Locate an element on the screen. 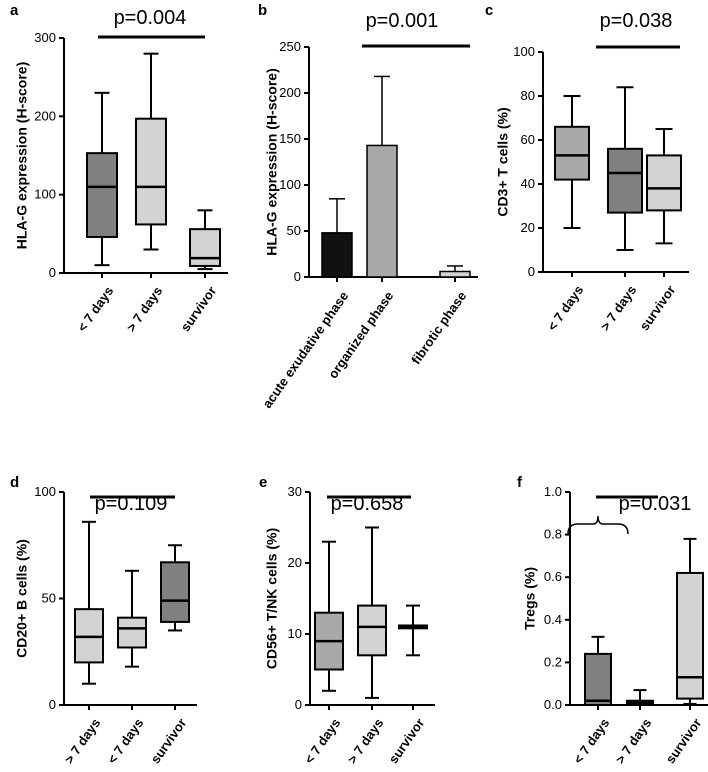  p-value: p=0.004 is located at coordinates (150, 18).